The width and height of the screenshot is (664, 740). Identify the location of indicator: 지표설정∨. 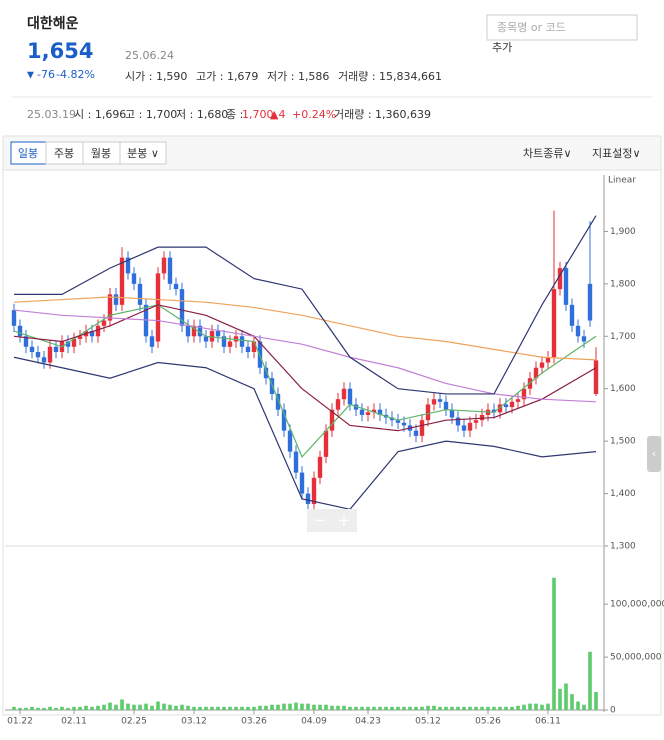
(616, 153).